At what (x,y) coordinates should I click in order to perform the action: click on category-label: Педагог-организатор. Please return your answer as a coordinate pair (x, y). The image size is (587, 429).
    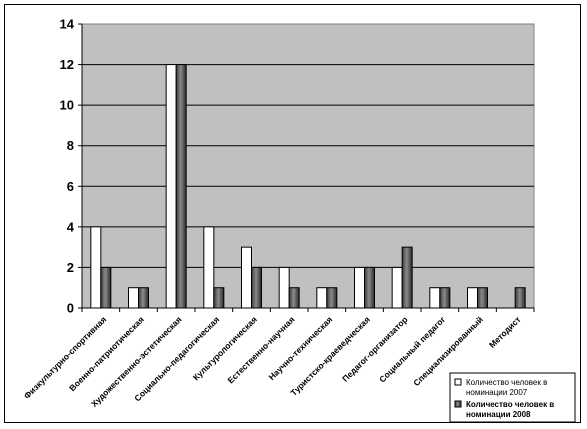
    Looking at the image, I should click on (374, 348).